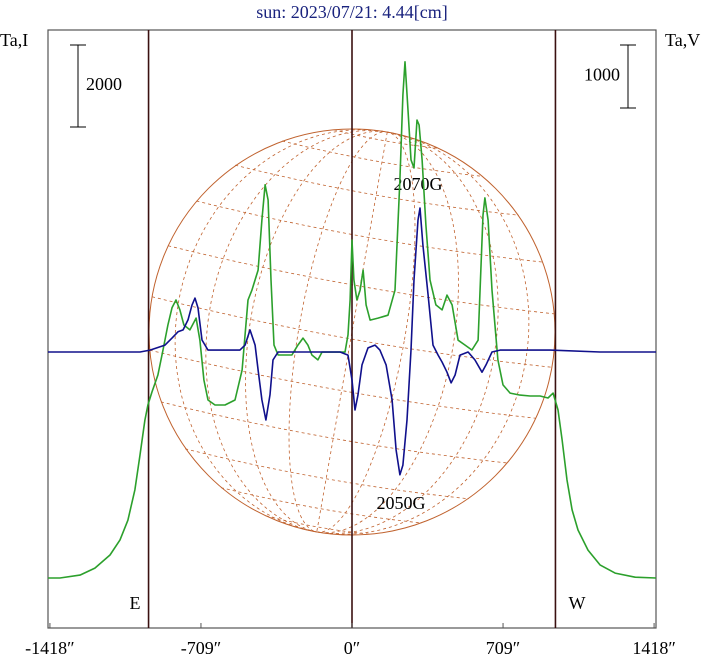 The height and width of the screenshot is (662, 708). What do you see at coordinates (14, 40) in the screenshot?
I see `y-axis-label: Ta,I` at bounding box center [14, 40].